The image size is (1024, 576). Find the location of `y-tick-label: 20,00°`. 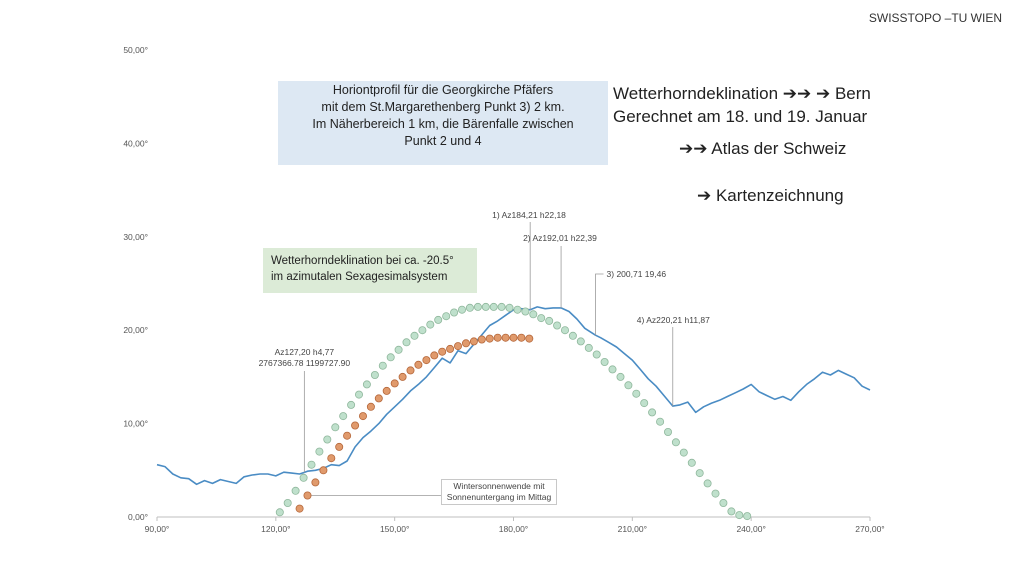

y-tick-label: 20,00° is located at coordinates (135, 330).